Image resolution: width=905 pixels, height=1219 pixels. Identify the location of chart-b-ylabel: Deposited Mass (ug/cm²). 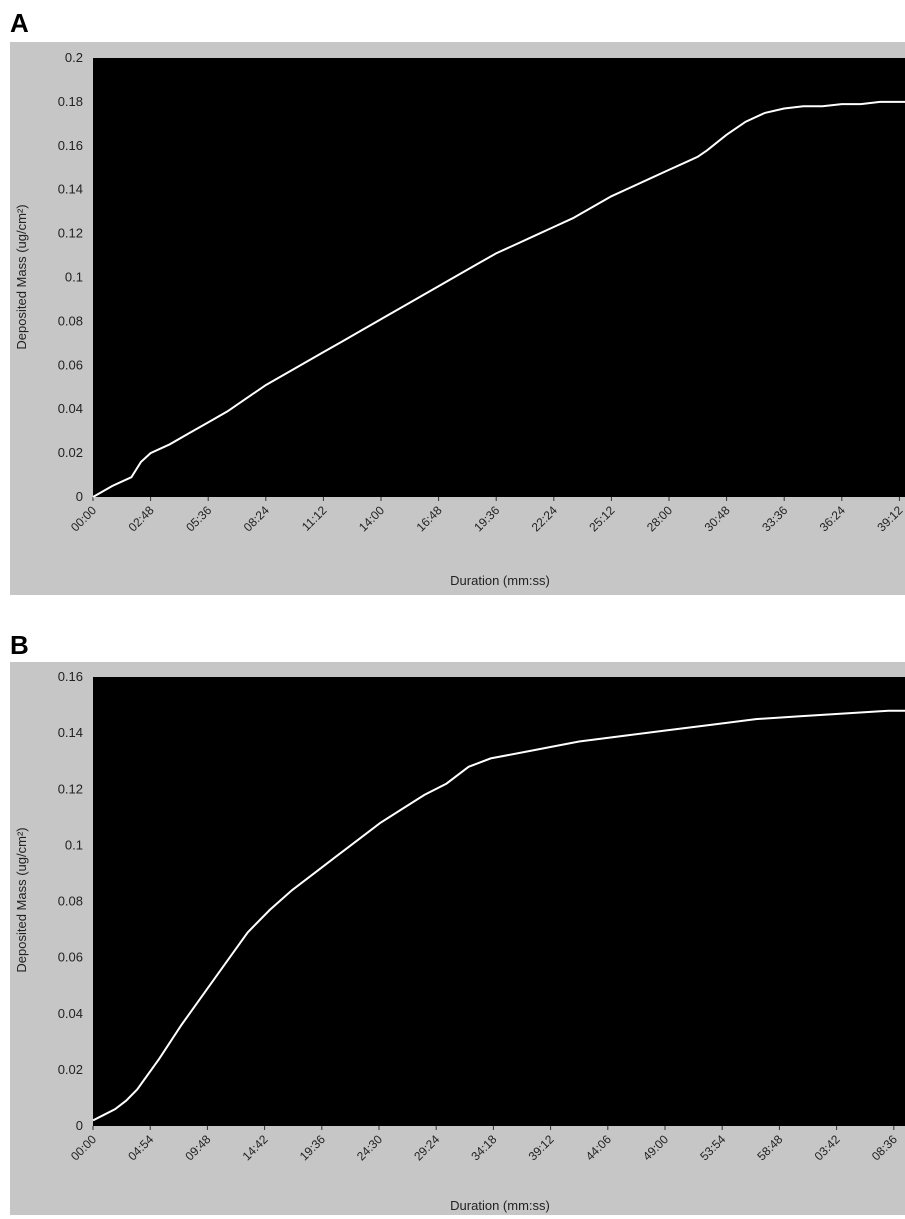
(21, 899).